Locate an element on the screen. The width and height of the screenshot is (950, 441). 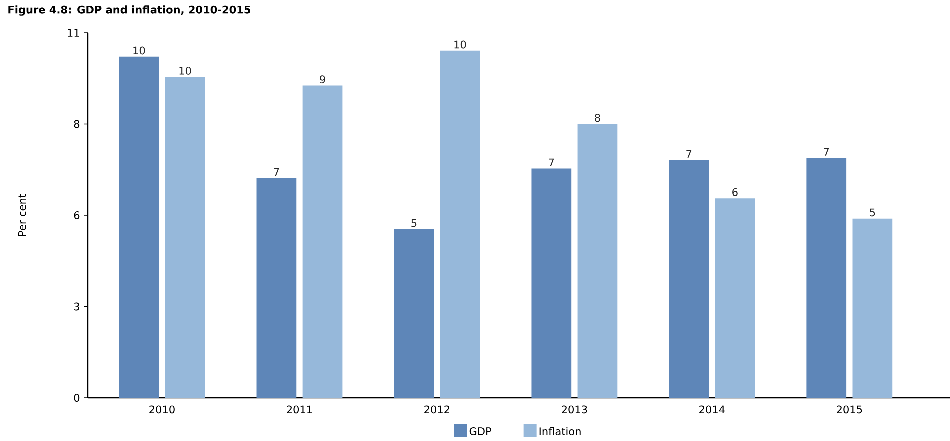
y-tick-label: 11 is located at coordinates (74, 33).